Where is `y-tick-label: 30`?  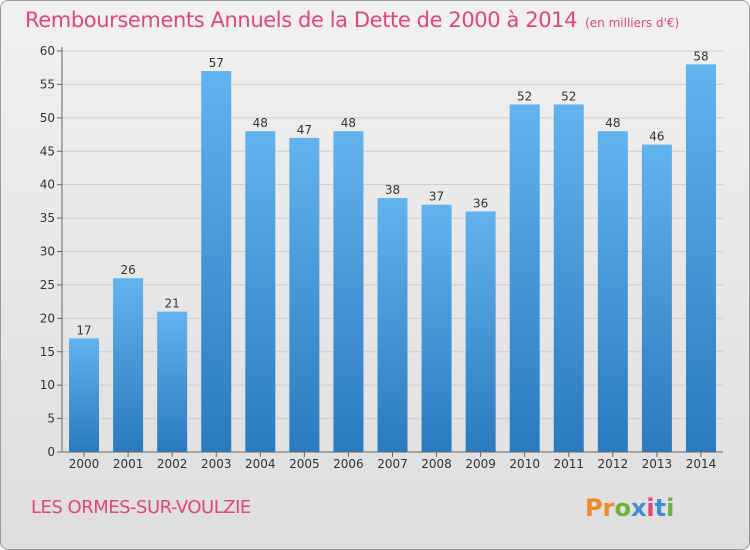
y-tick-label: 30 is located at coordinates (47, 252).